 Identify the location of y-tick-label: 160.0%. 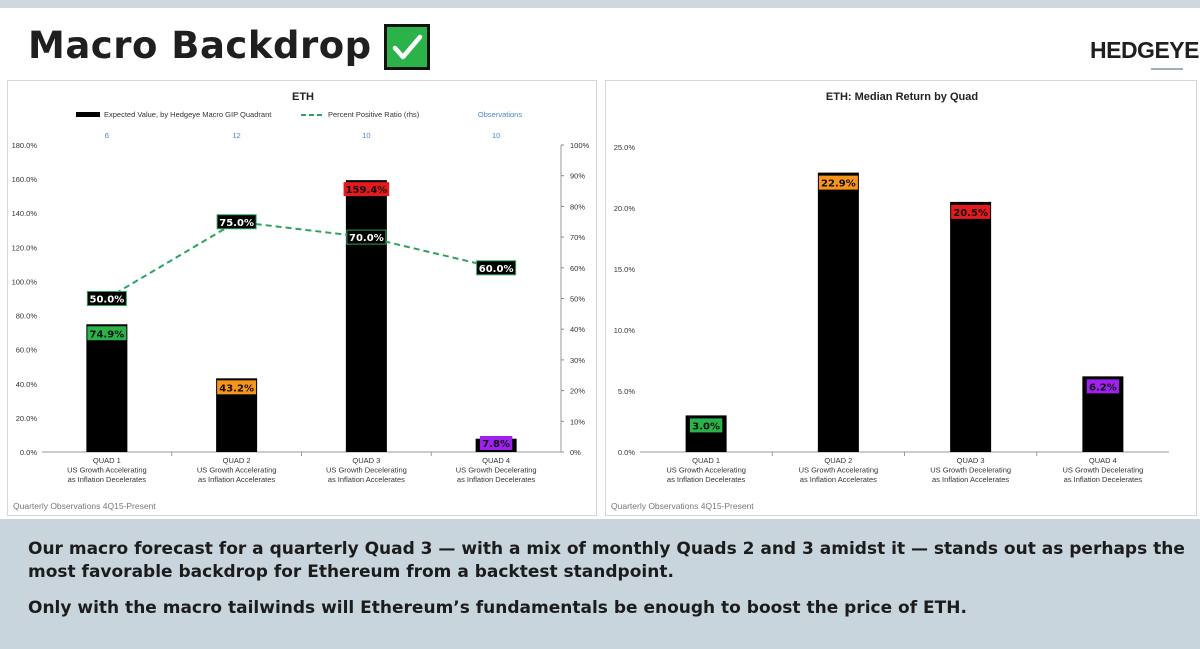
(25, 179).